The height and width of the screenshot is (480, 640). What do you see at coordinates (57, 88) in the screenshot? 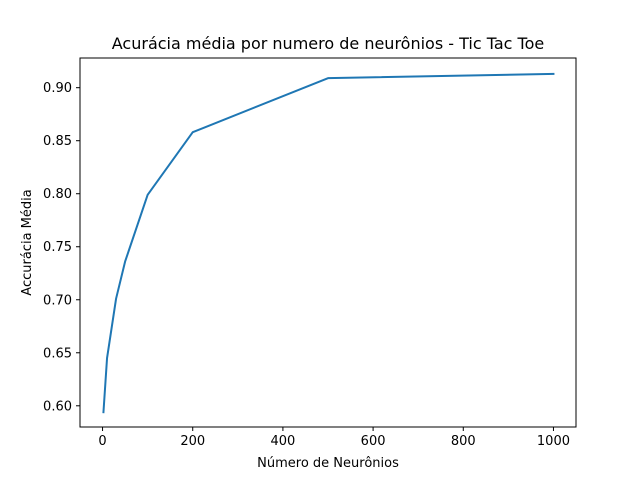
I see `y-tick-label: 0.90` at bounding box center [57, 88].